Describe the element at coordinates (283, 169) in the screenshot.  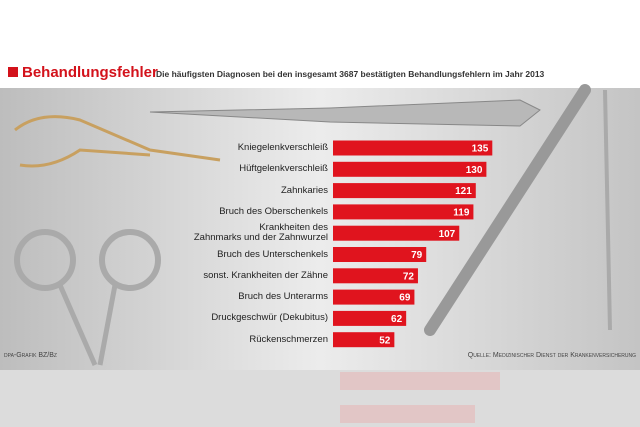
I see `category-label: Hüftgelenkverschleiß` at that location.